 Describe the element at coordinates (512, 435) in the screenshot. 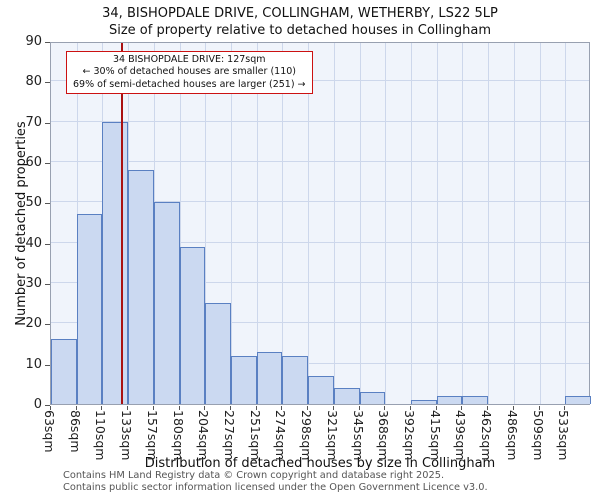

I see `x-tick-label: 486sqm` at that location.